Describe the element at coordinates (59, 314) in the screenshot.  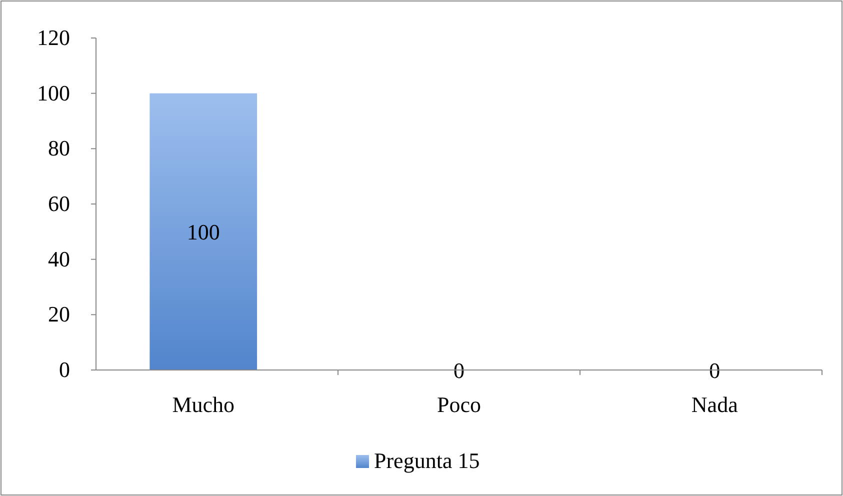
I see `y-tick-label: 20` at that location.